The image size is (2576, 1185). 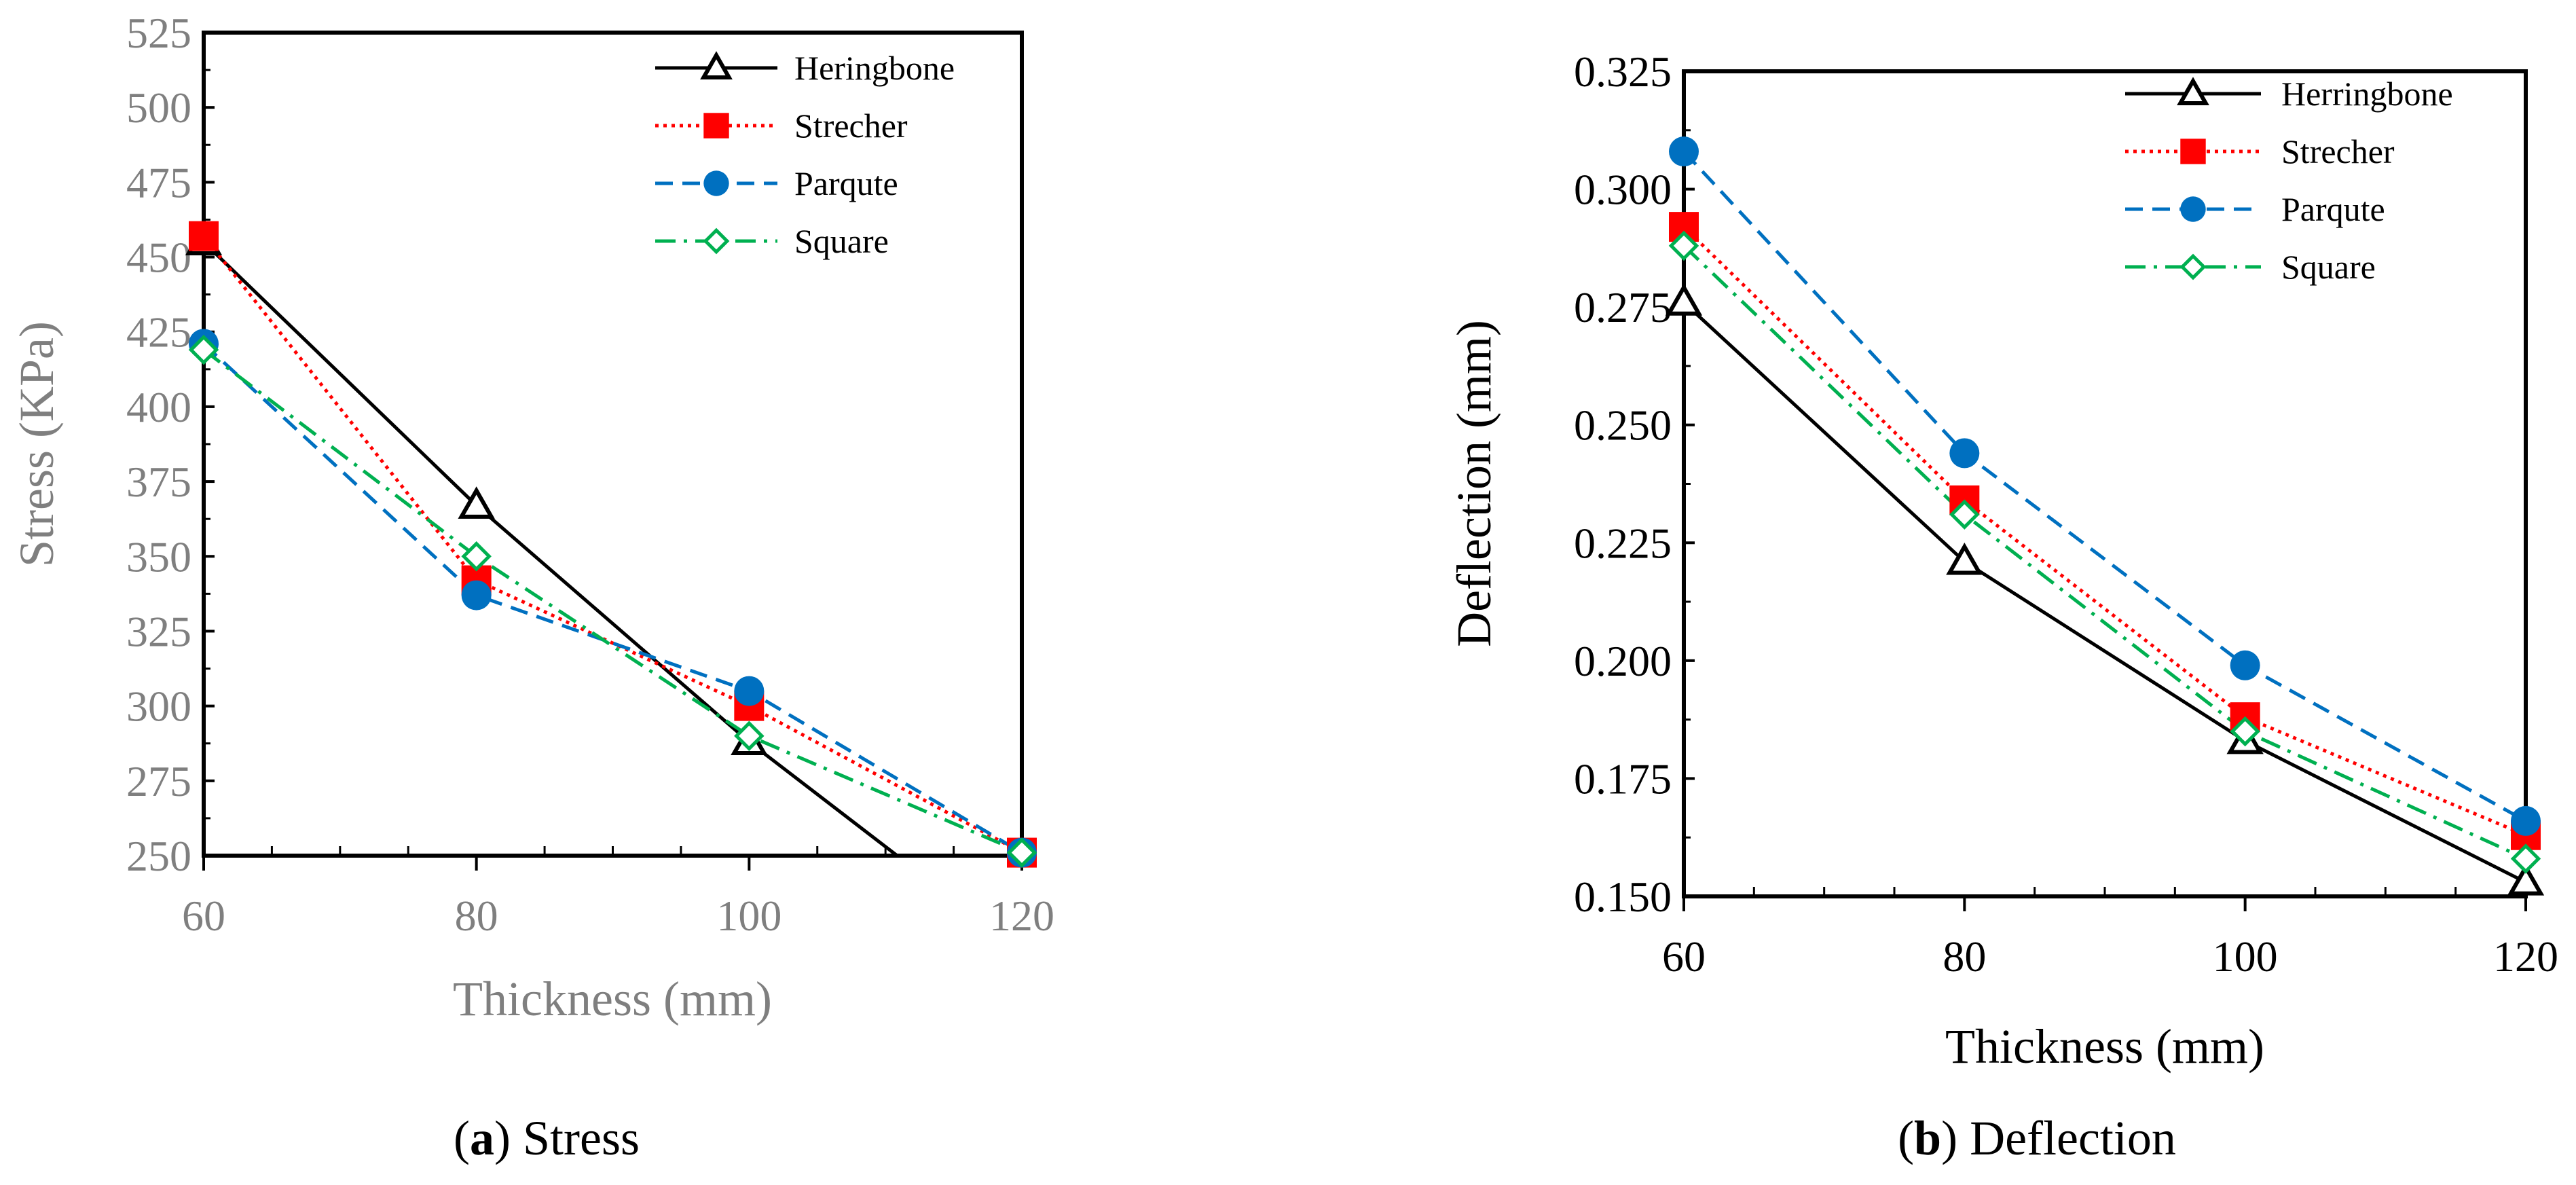 What do you see at coordinates (170, 444) in the screenshot?
I see `panel-a-y-axis: 250 275 300 325 350 375 400 425 450 475 500 525` at bounding box center [170, 444].